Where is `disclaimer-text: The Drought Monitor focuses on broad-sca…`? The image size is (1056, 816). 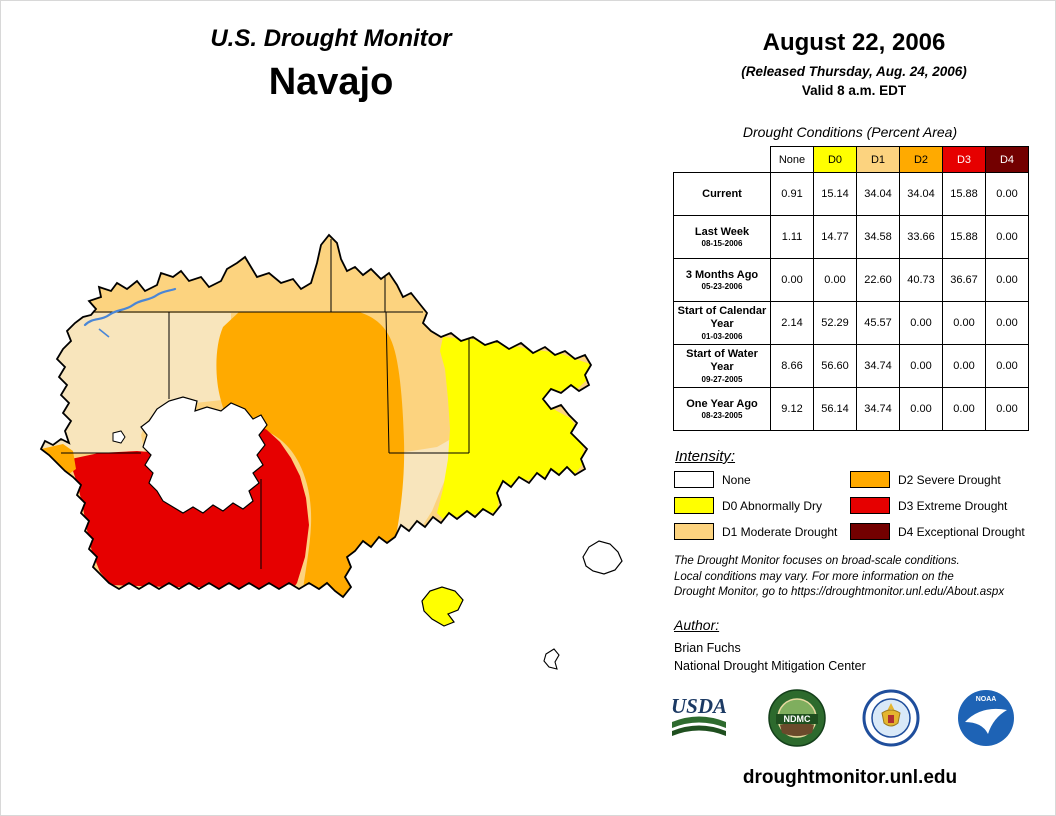 disclaimer-text: The Drought Monitor focuses on broad-sca… is located at coordinates (839, 577).